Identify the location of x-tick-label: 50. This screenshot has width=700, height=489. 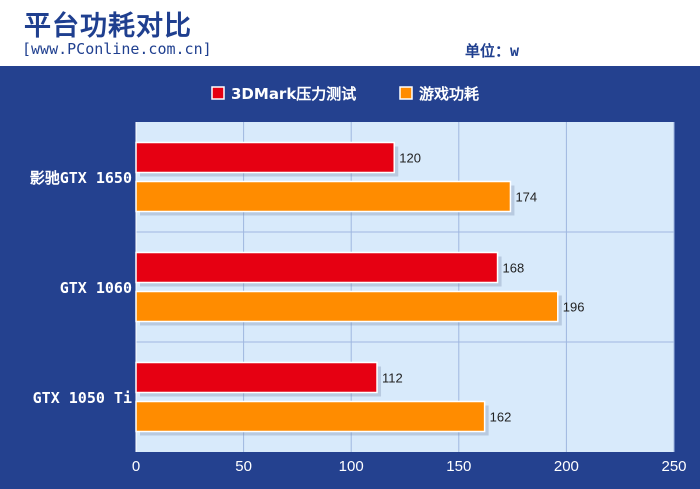
(243, 466).